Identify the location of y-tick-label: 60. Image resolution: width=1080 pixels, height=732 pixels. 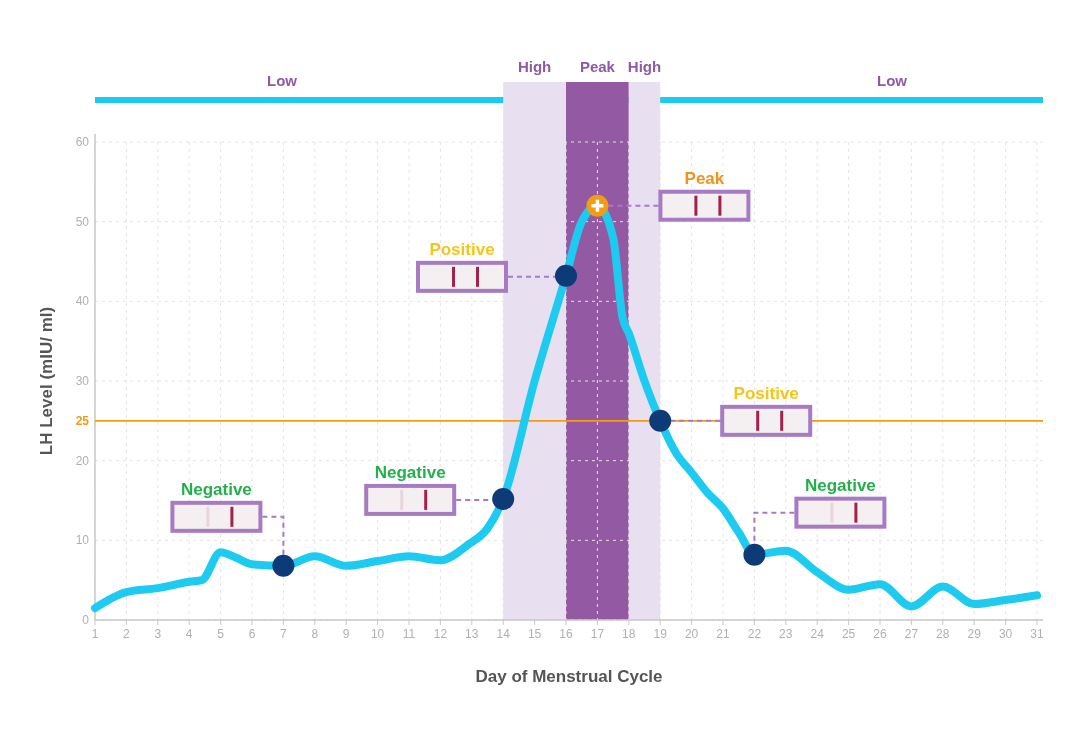
(82, 142).